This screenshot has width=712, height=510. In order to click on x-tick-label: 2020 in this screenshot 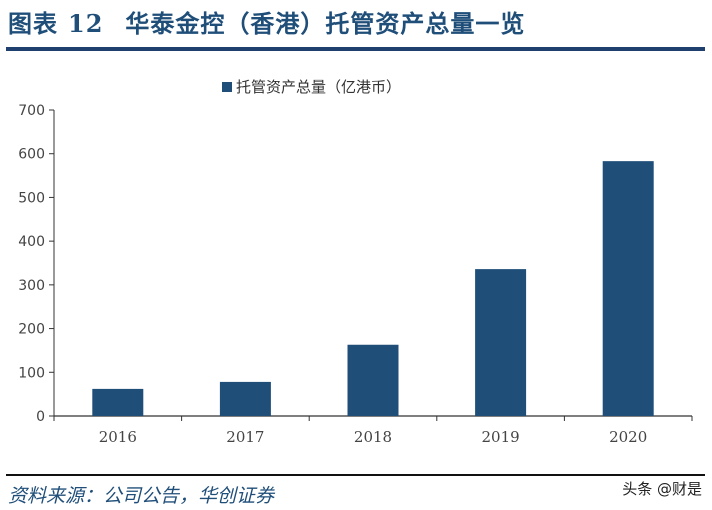, I will do `click(628, 437)`.